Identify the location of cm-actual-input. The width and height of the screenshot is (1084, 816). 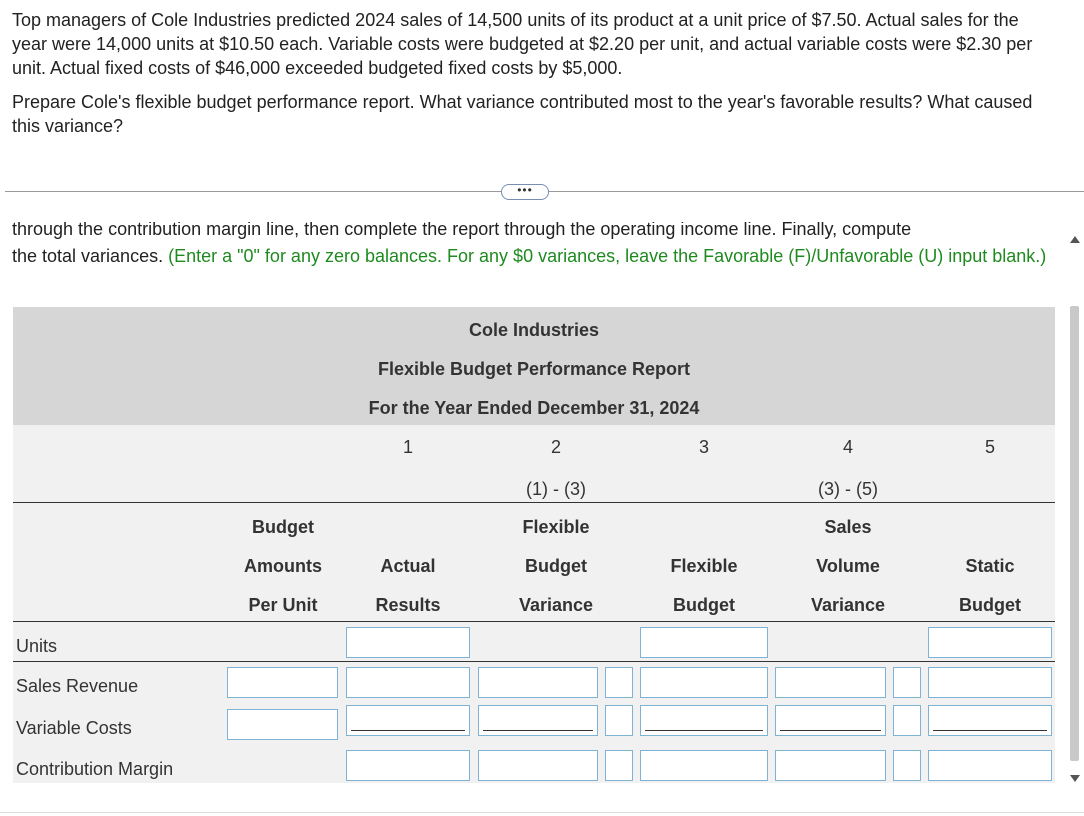
(408, 765).